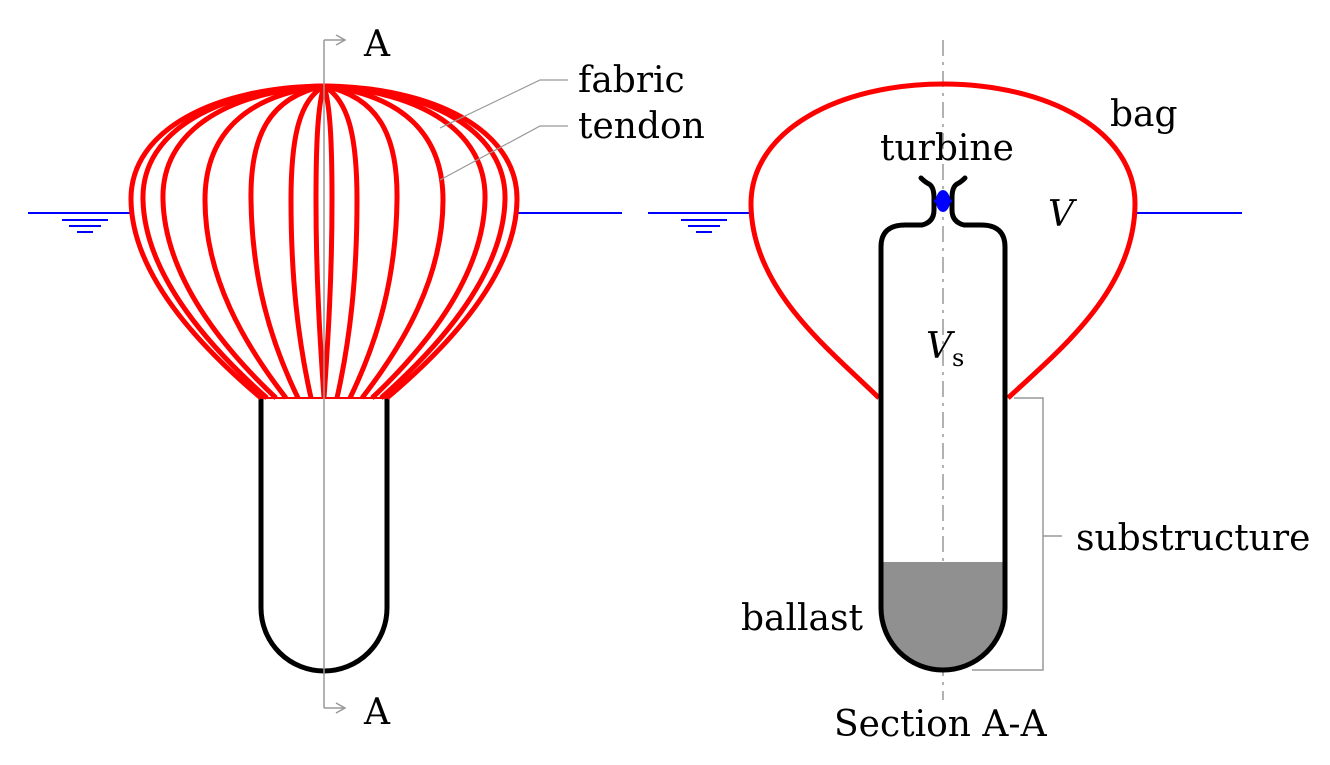  I want to click on tendon-label: tendon, so click(641, 126).